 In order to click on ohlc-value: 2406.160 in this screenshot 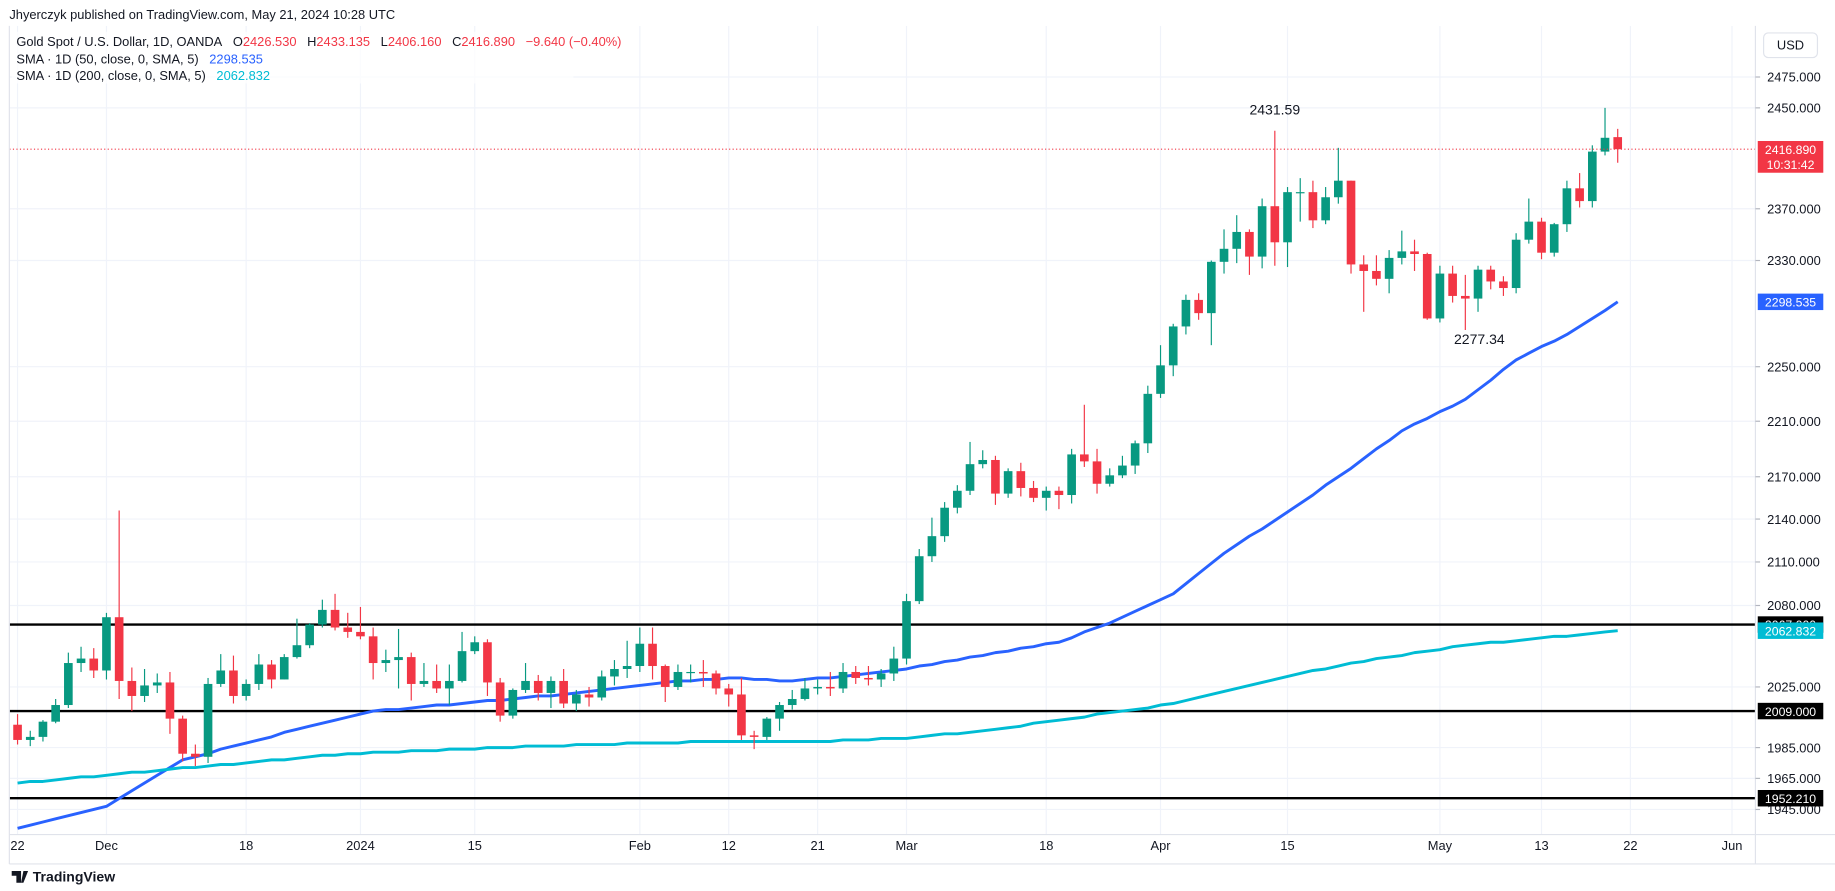, I will do `click(415, 41)`.